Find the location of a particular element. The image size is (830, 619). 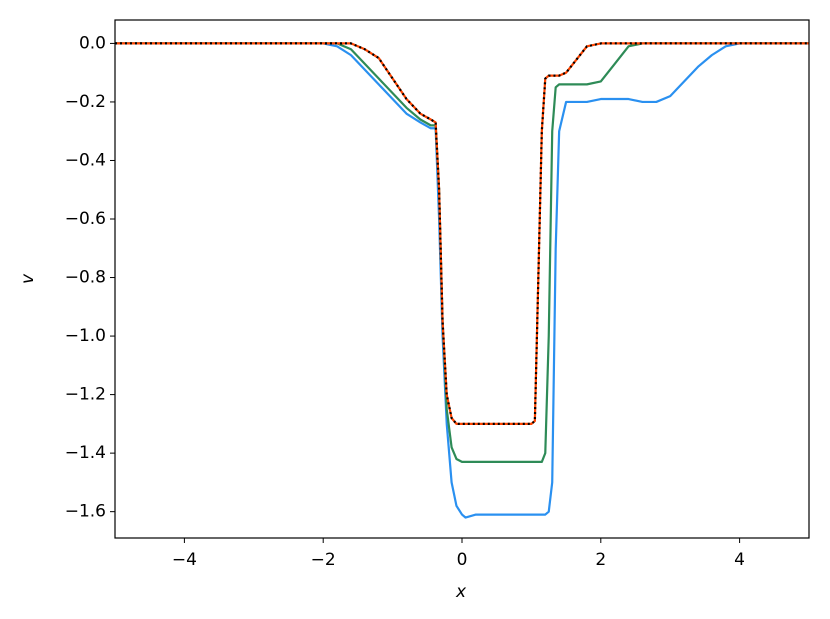

x-tick-label: −4 is located at coordinates (184, 560).